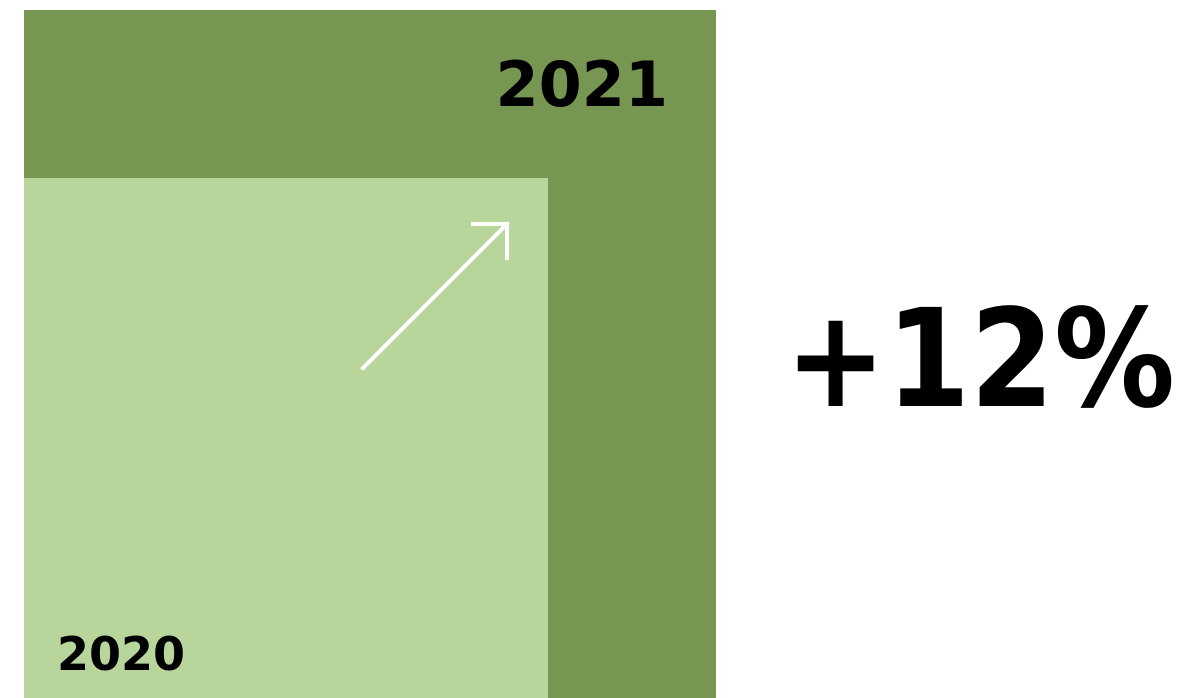 Image resolution: width=1193 pixels, height=698 pixels. Describe the element at coordinates (980, 360) in the screenshot. I see `growth-percentage: +12%` at that location.